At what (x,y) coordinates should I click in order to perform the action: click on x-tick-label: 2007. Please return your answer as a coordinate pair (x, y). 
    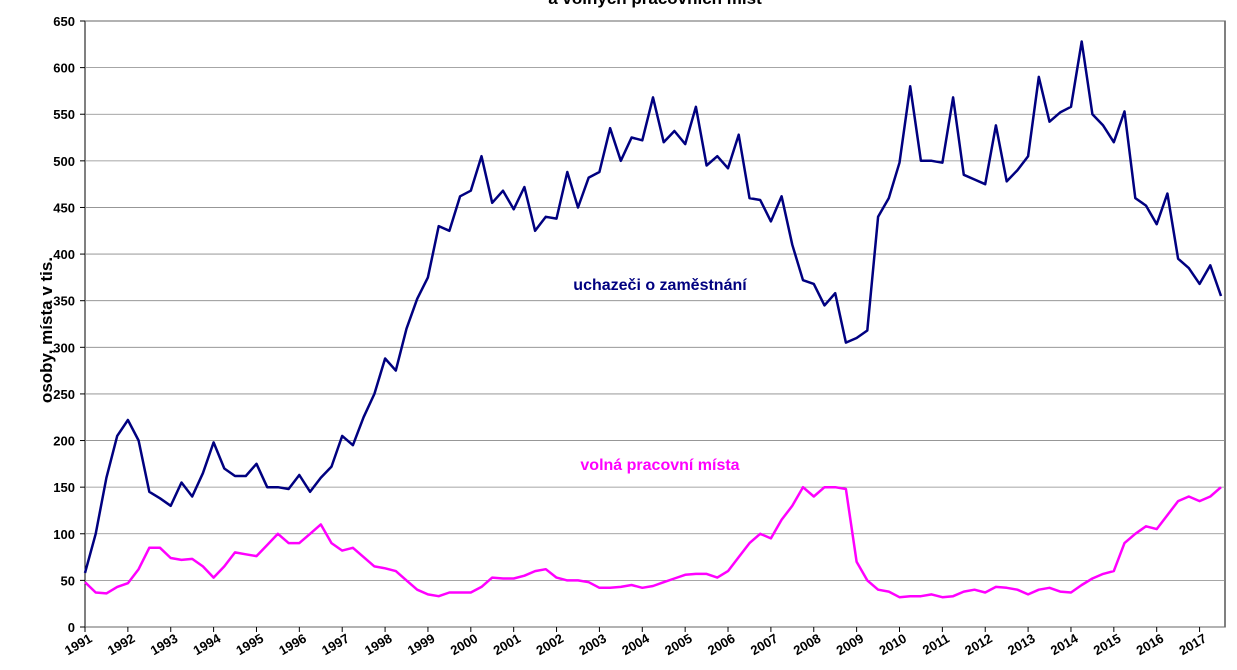
    Looking at the image, I should click on (764, 644).